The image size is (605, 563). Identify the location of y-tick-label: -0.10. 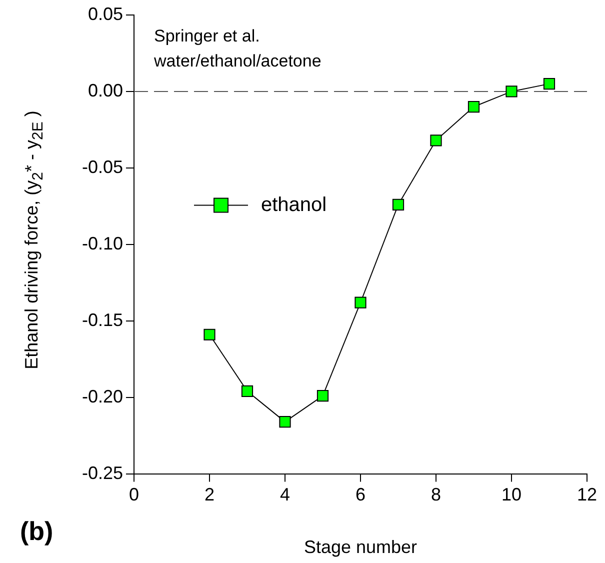
(102, 243).